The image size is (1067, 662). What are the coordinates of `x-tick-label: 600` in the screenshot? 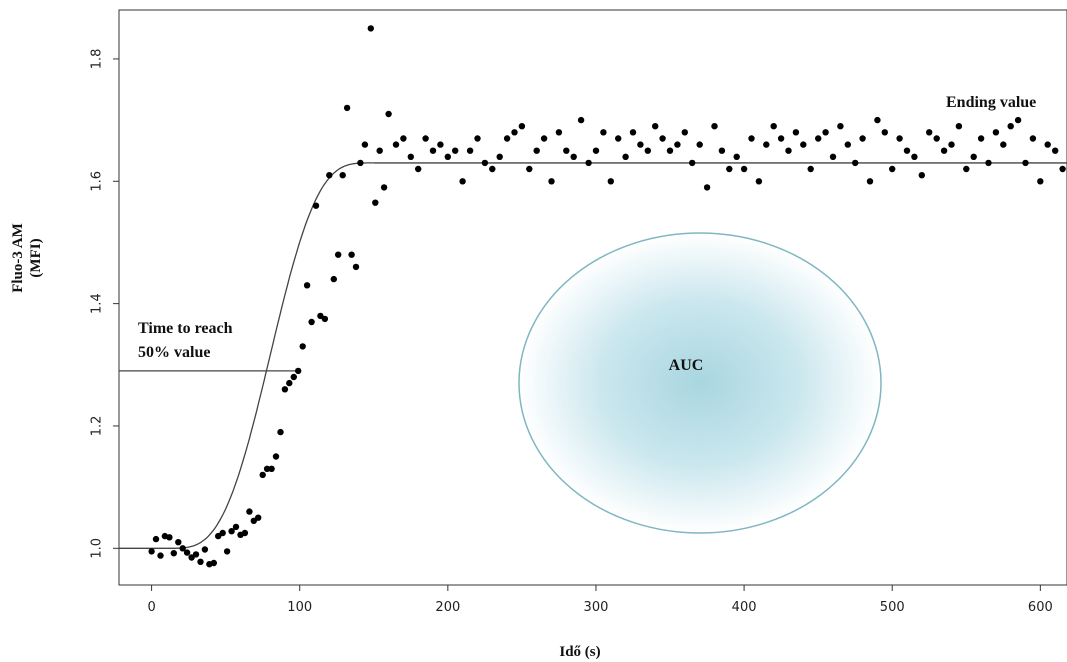 It's located at (1040, 607).